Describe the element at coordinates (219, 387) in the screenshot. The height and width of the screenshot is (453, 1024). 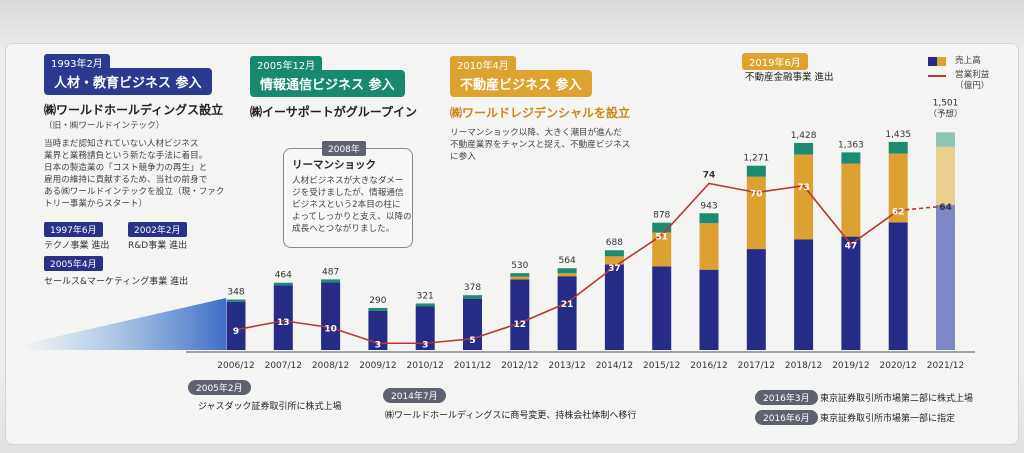
I see `bottom-event-date: 2005年2月` at that location.